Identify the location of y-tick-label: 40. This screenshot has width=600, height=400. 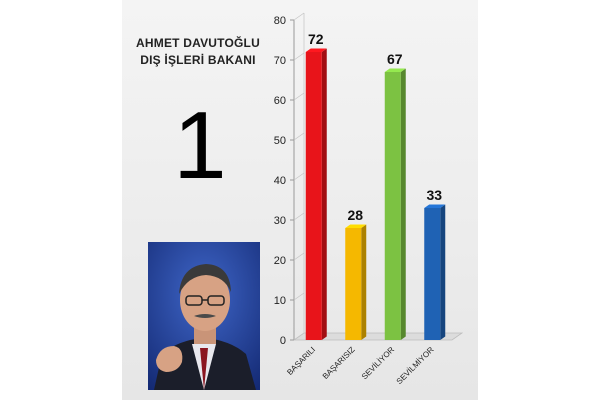
(280, 181).